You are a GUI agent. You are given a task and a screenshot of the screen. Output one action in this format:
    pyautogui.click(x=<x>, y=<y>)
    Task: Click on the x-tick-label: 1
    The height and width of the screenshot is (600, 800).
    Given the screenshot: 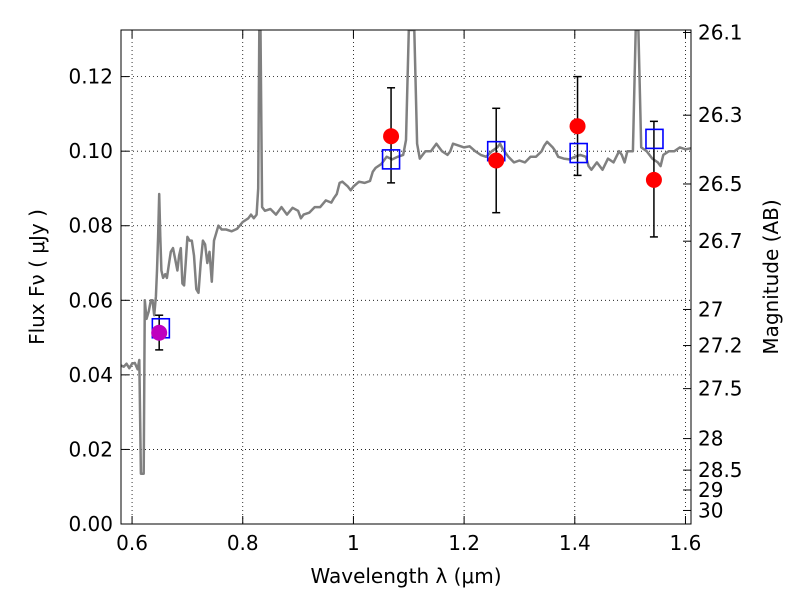 What is the action you would take?
    pyautogui.click(x=353, y=543)
    